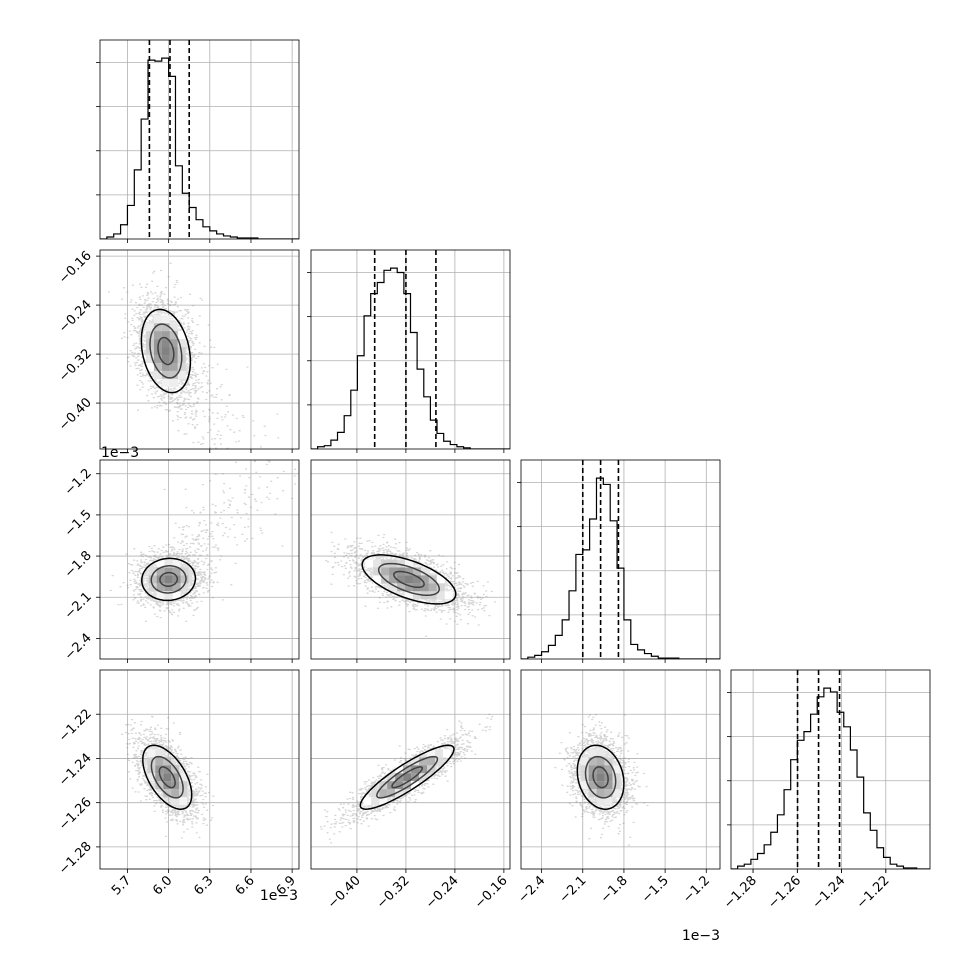 The height and width of the screenshot is (975, 970). Describe the element at coordinates (279, 896) in the screenshot. I see `offset-label-col0: 1e−3` at that location.